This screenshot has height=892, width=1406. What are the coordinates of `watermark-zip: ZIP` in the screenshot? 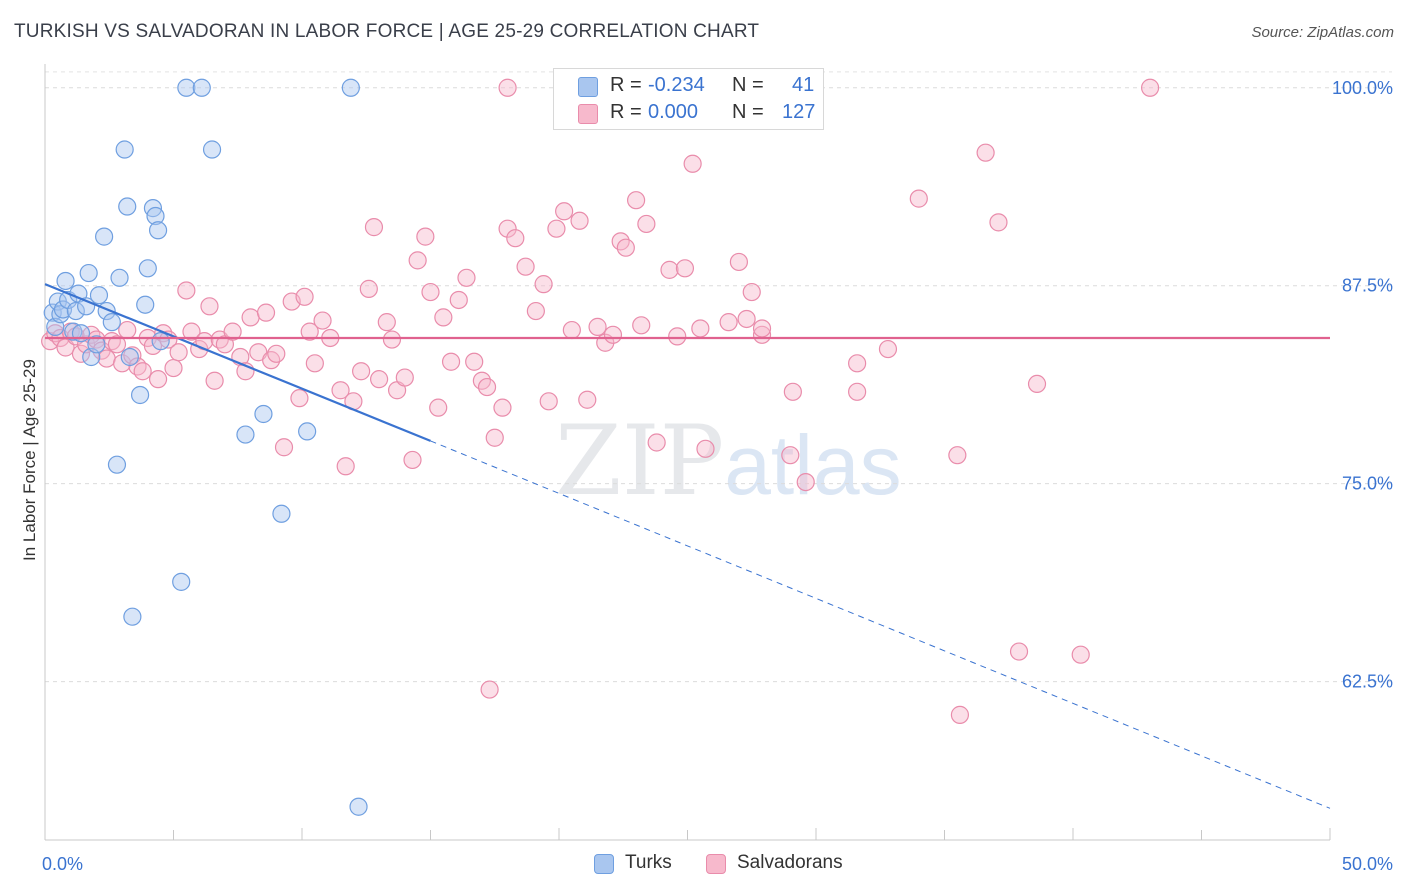 It's located at (640, 461).